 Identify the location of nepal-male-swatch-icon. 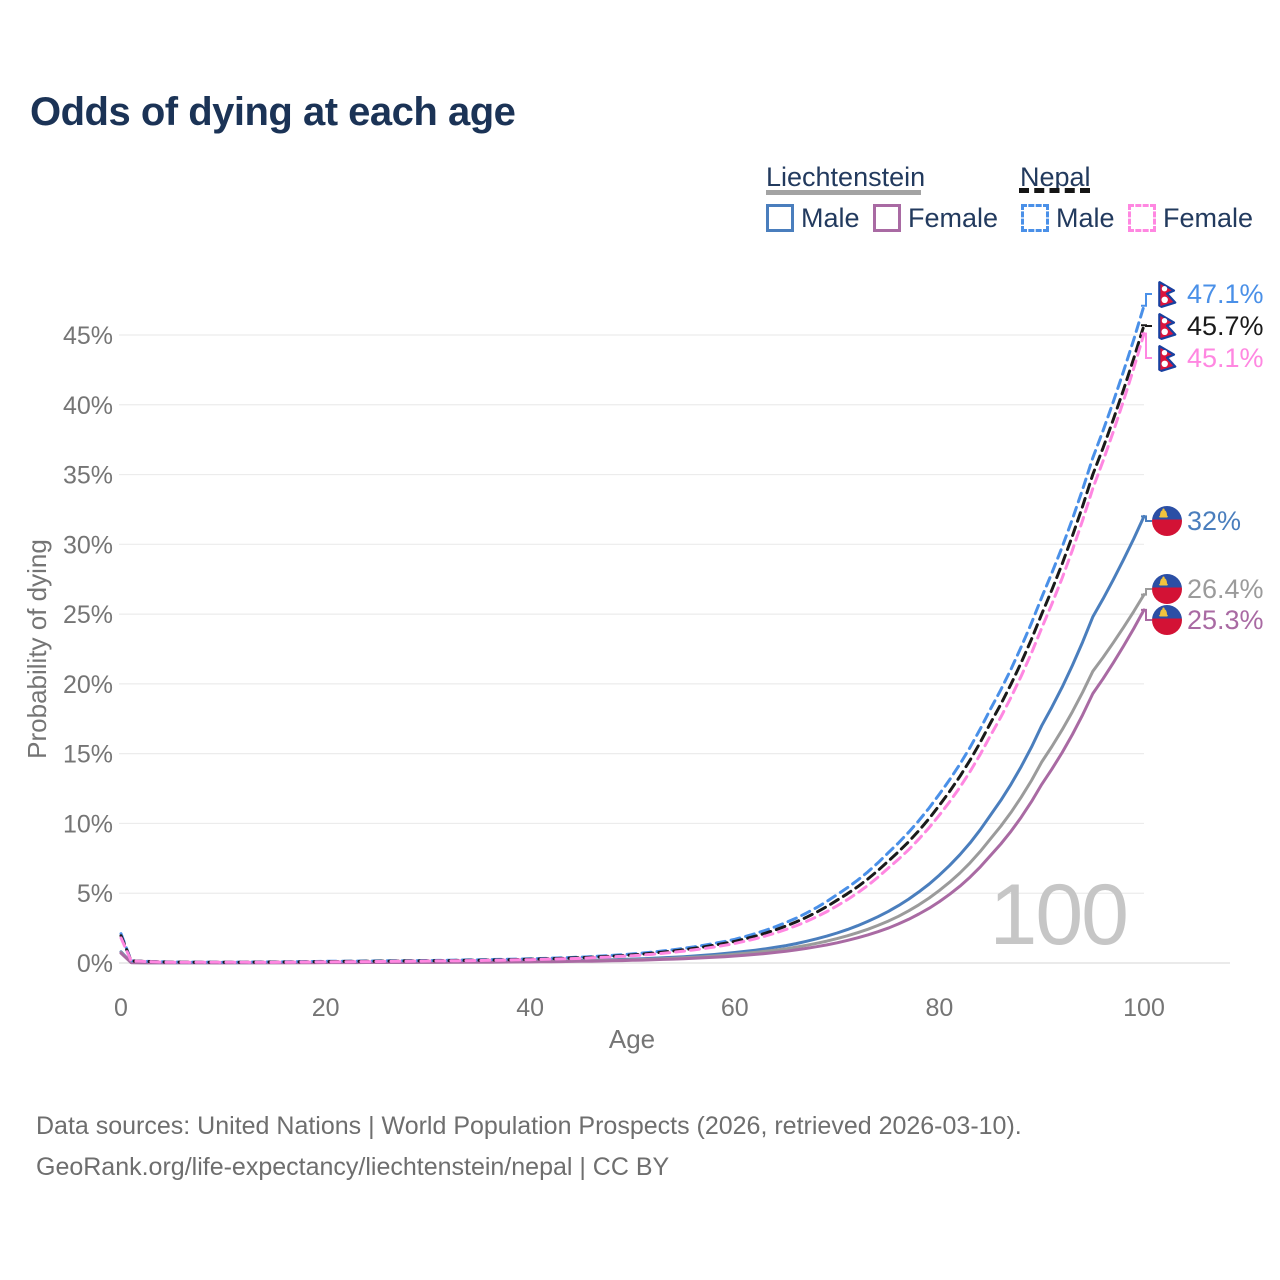
(1035, 218).